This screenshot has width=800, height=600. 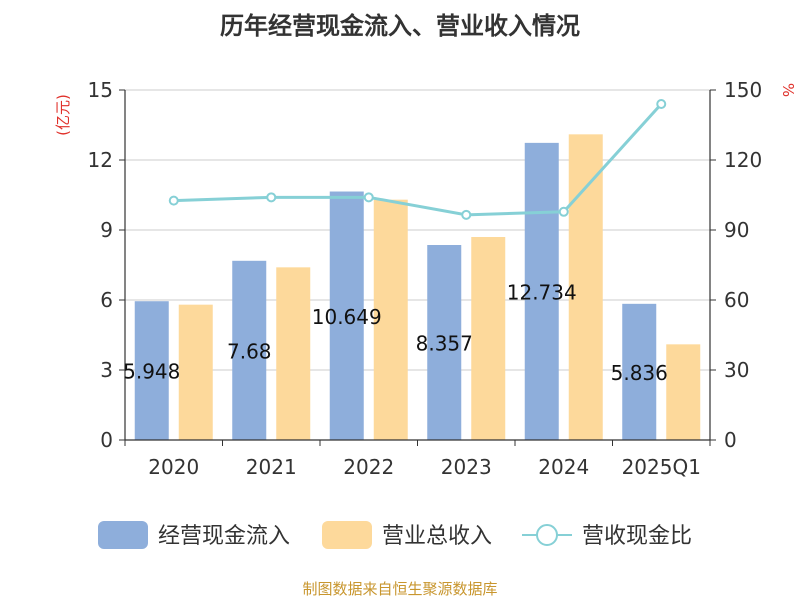 I want to click on left-axis-tick-label: 3, so click(x=106, y=370).